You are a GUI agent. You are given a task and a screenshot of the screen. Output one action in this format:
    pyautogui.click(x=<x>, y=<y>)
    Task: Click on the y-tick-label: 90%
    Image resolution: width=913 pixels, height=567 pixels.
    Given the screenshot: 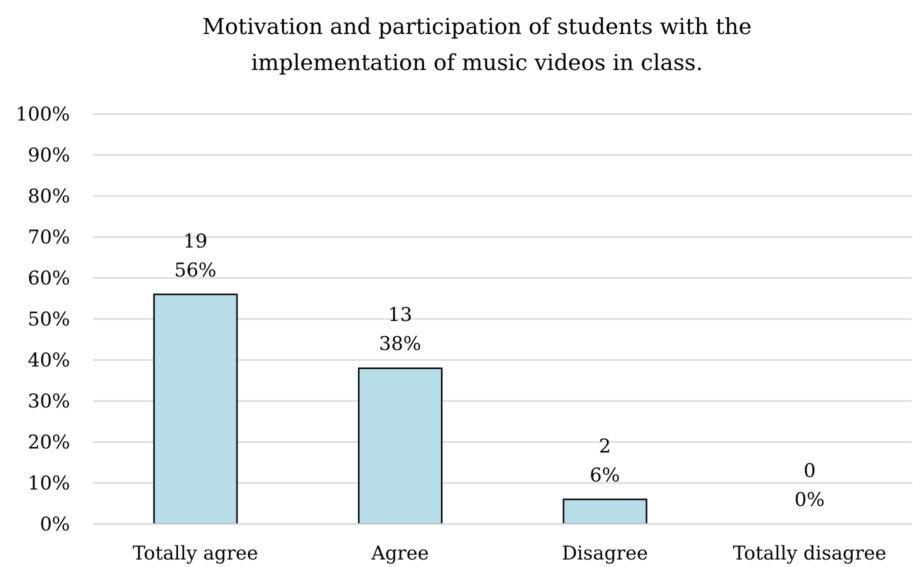 What is the action you would take?
    pyautogui.click(x=49, y=155)
    